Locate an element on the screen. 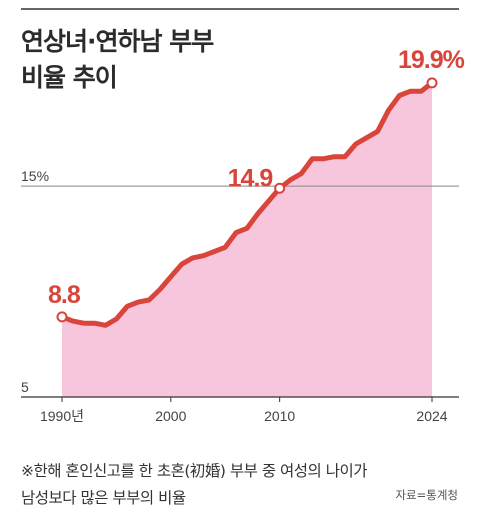  point-marker-2024 is located at coordinates (432, 83).